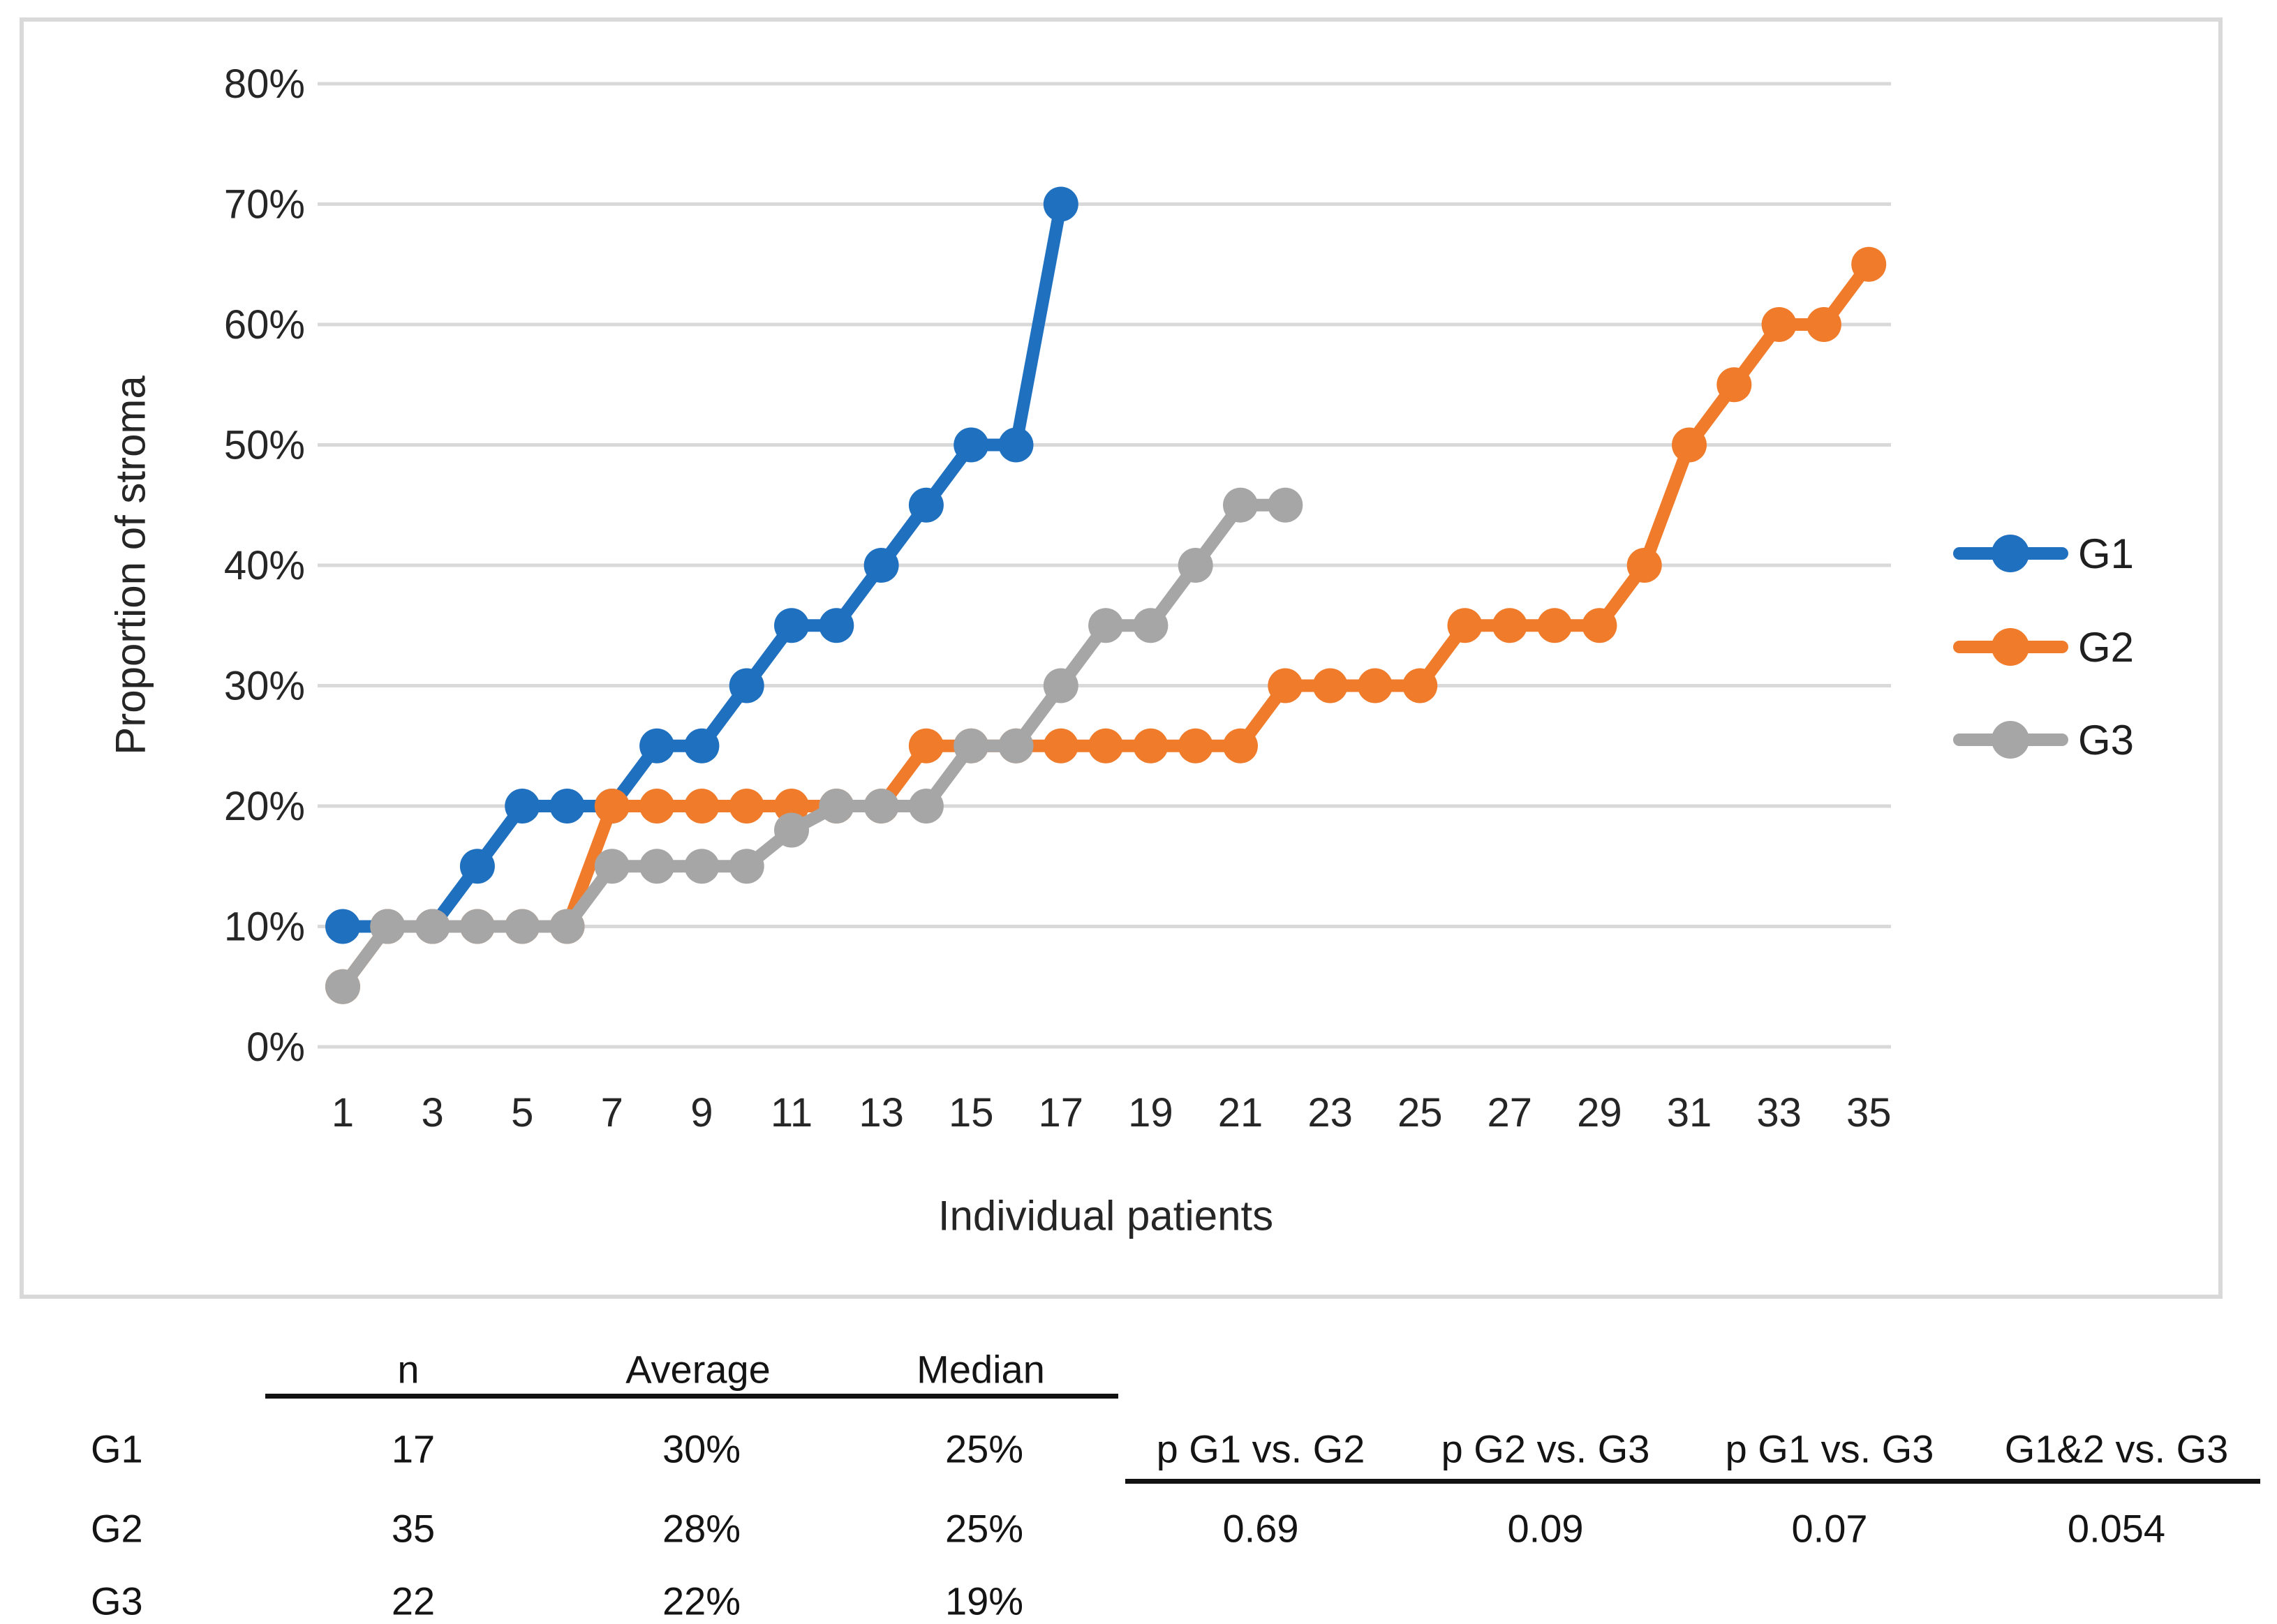 Image resolution: width=2277 pixels, height=1624 pixels. I want to click on svg-text: 3, so click(432, 1112).